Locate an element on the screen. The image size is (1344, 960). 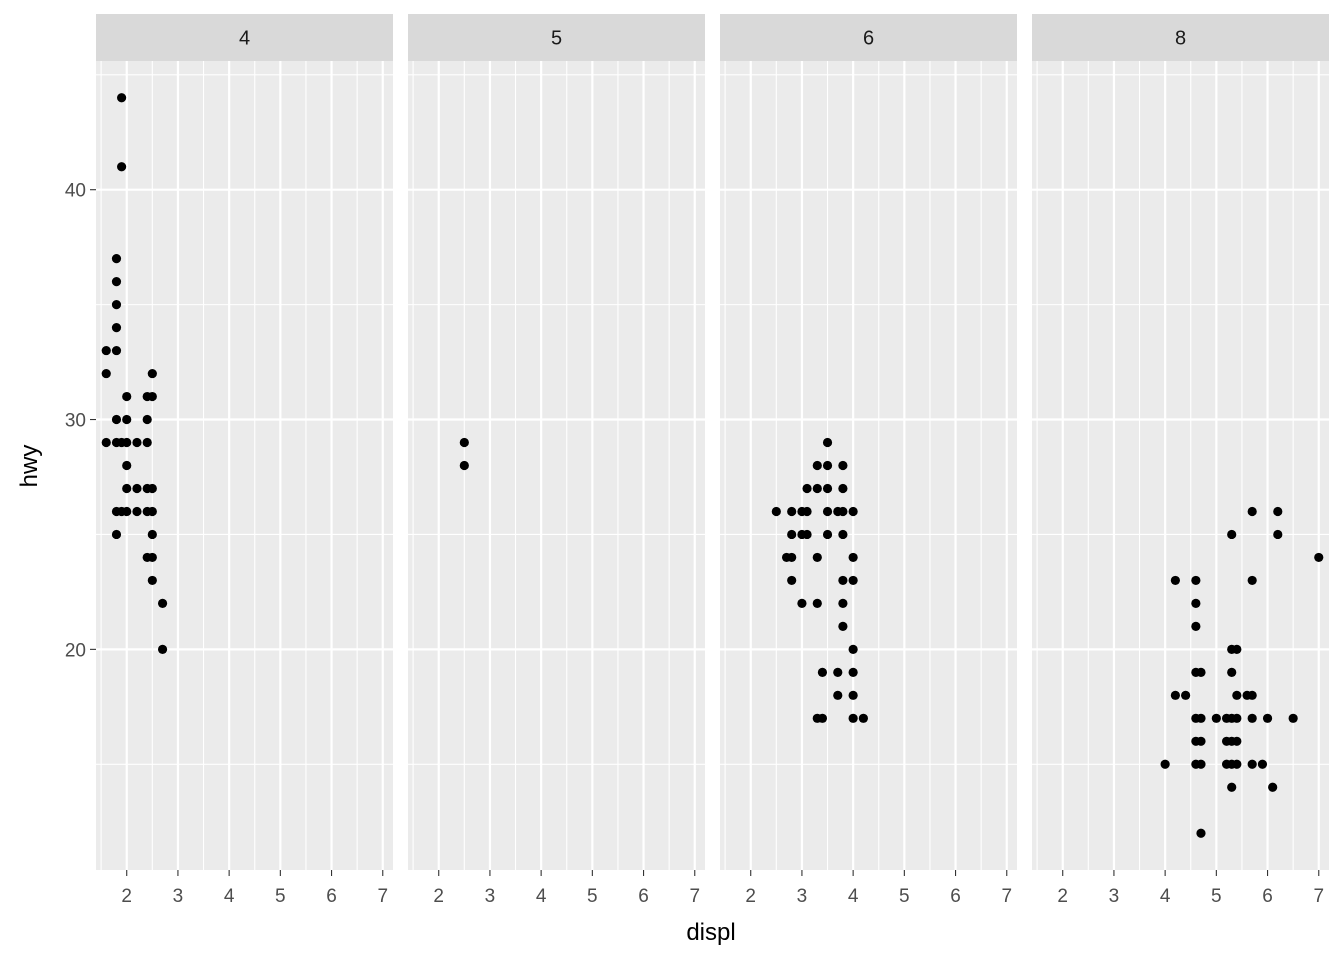
facet-strip-label: 6 is located at coordinates (868, 39).